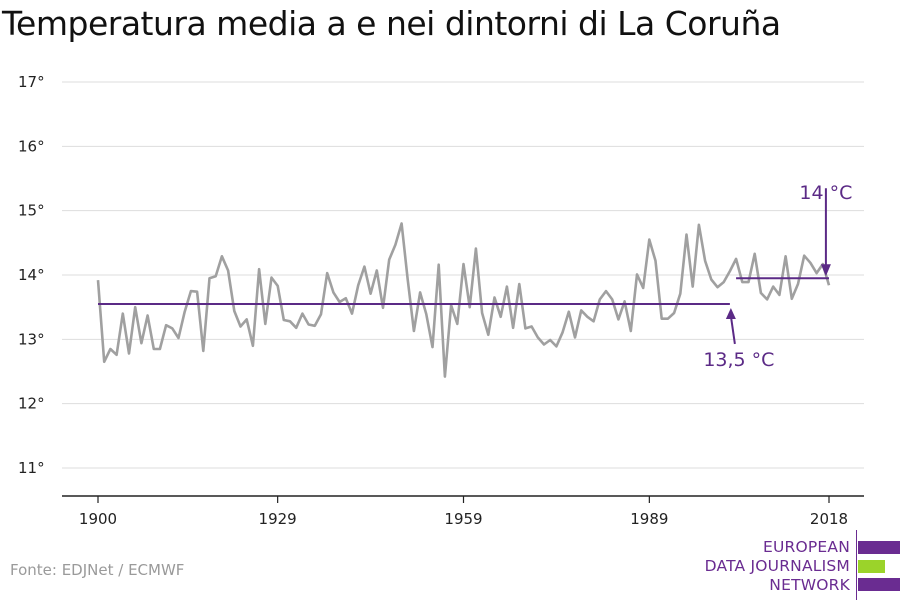 This screenshot has width=900, height=600. I want to click on y-tick-label-13: 13°, so click(31, 339).